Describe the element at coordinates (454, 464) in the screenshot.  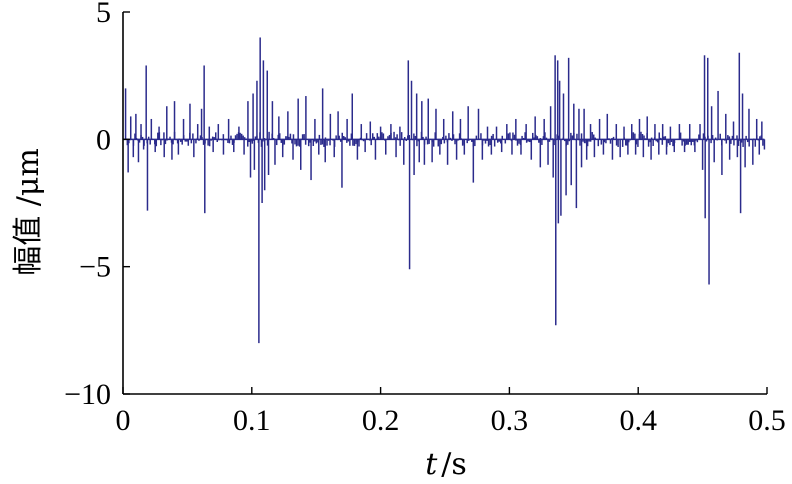
I see `x-axis-label-unit: /s` at that location.